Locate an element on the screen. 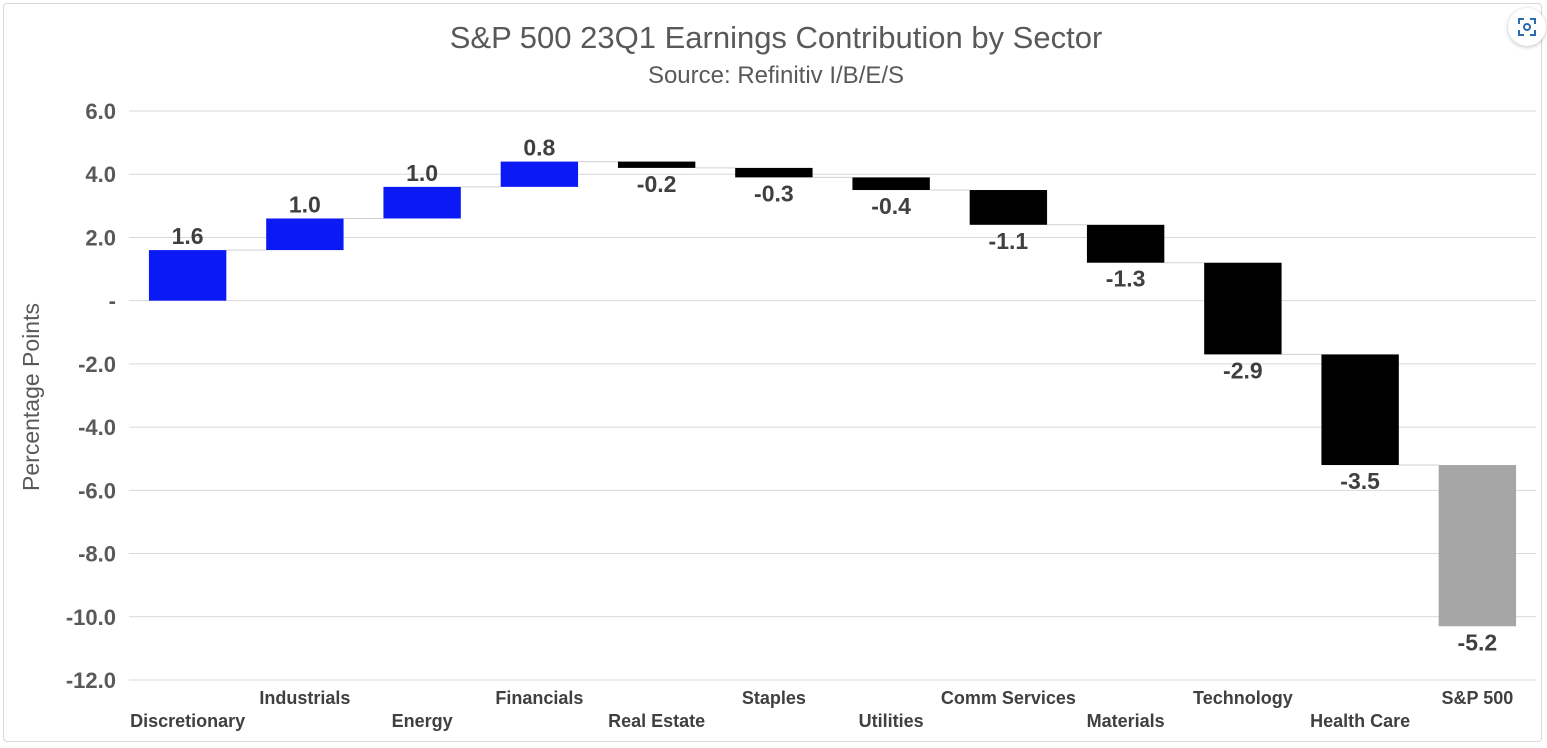 This screenshot has height=748, width=1547. category-label: Materials is located at coordinates (1126, 721).